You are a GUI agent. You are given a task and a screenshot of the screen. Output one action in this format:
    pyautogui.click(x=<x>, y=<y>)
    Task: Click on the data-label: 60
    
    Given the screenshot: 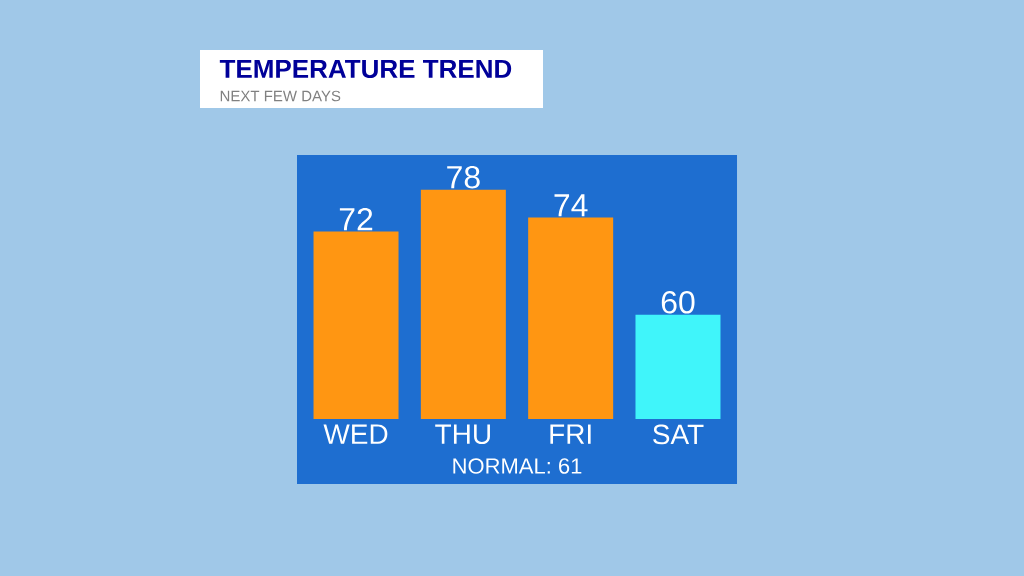 What is the action you would take?
    pyautogui.click(x=678, y=302)
    